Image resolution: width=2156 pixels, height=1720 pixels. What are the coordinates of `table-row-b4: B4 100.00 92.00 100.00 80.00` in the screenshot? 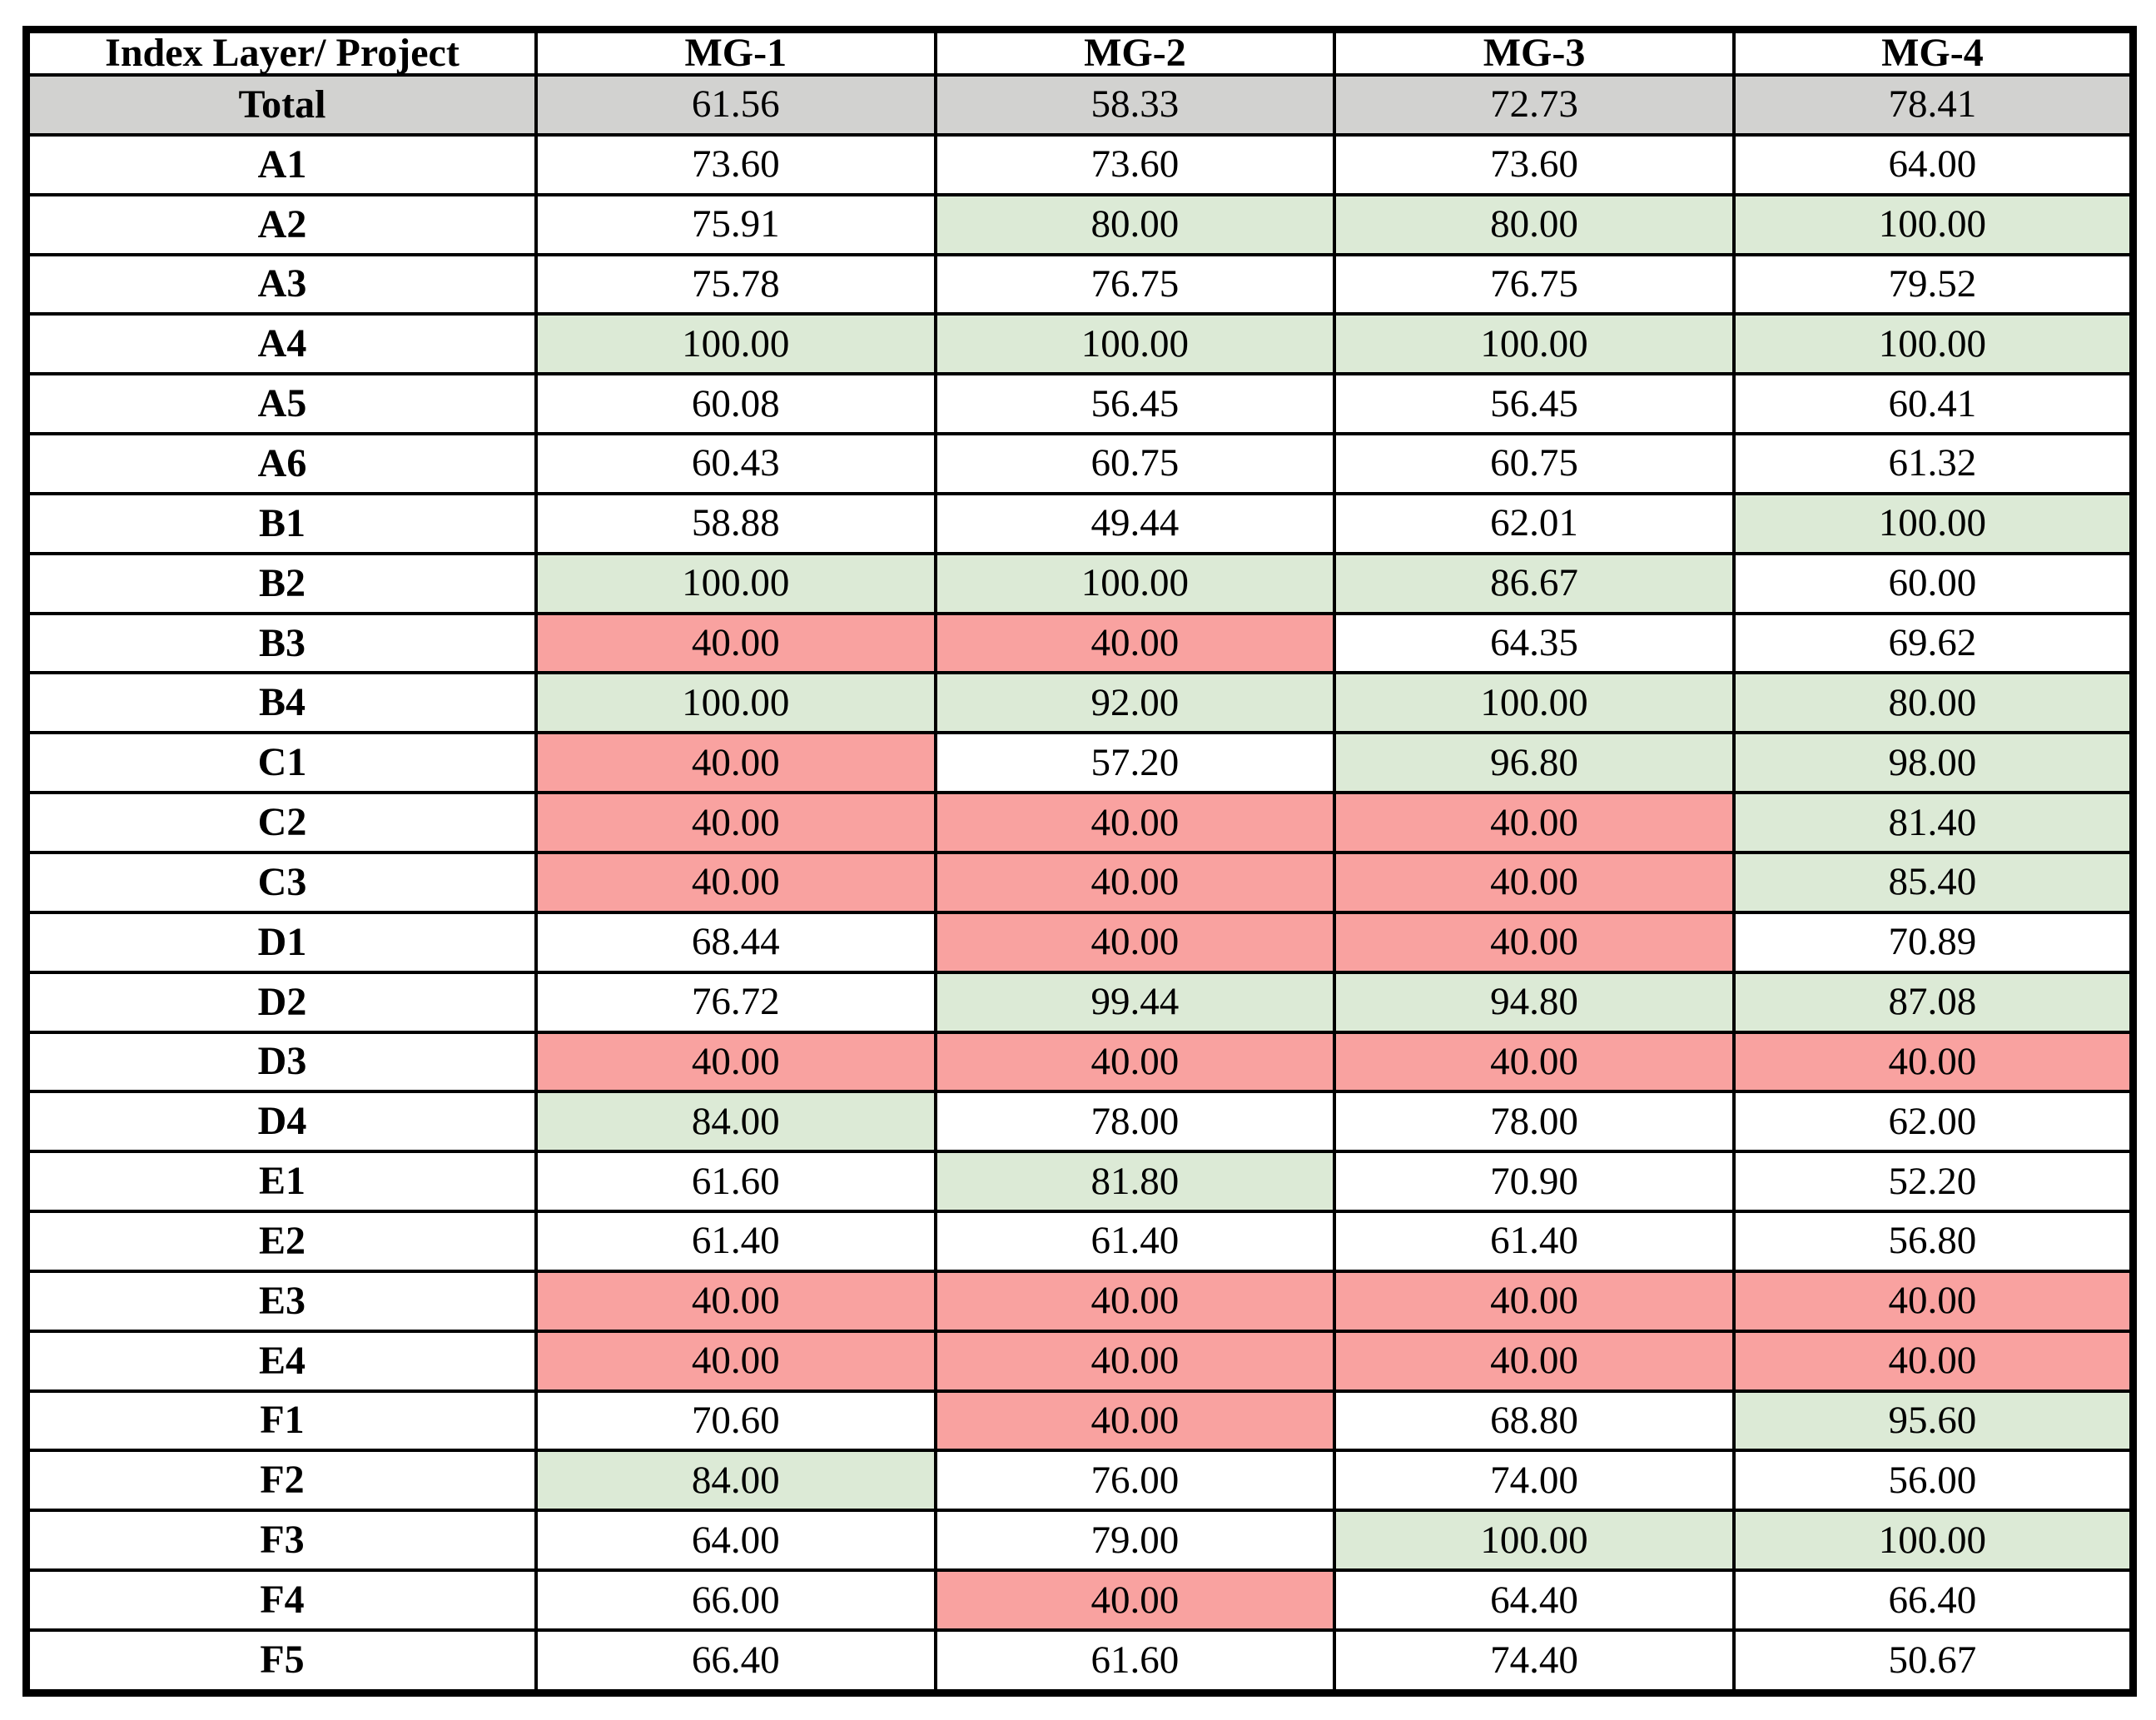 It's located at (1079, 703).